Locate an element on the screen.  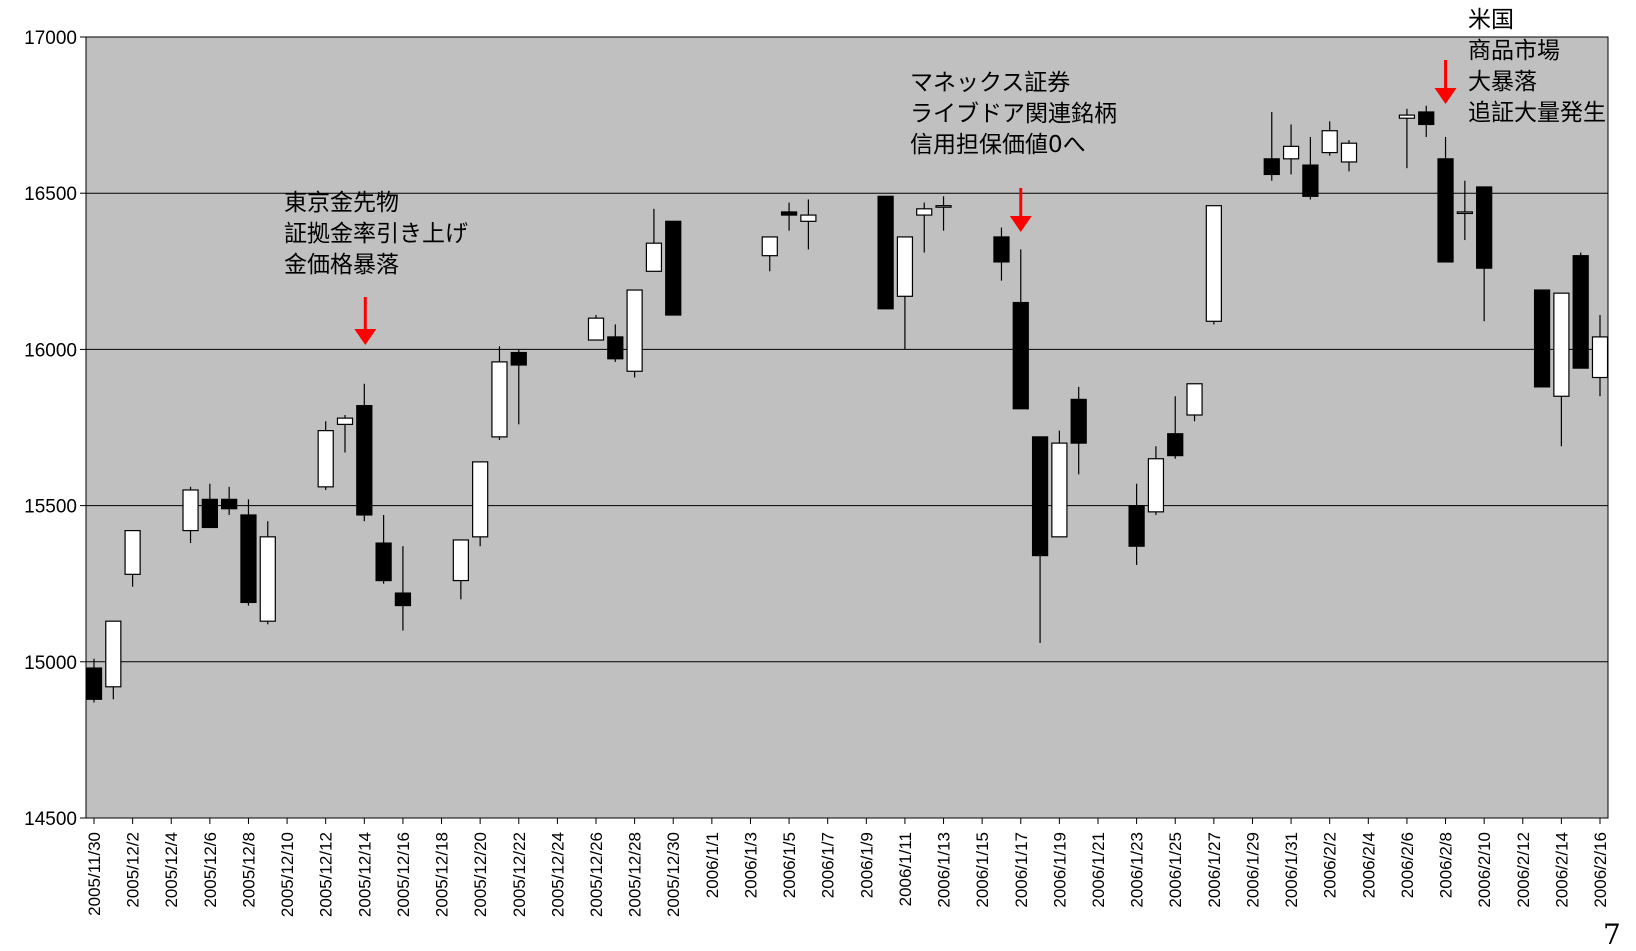
annotation-us-commodity-crash: 米国 商品市場 大暴落 追証大量発生 is located at coordinates (1537, 66).